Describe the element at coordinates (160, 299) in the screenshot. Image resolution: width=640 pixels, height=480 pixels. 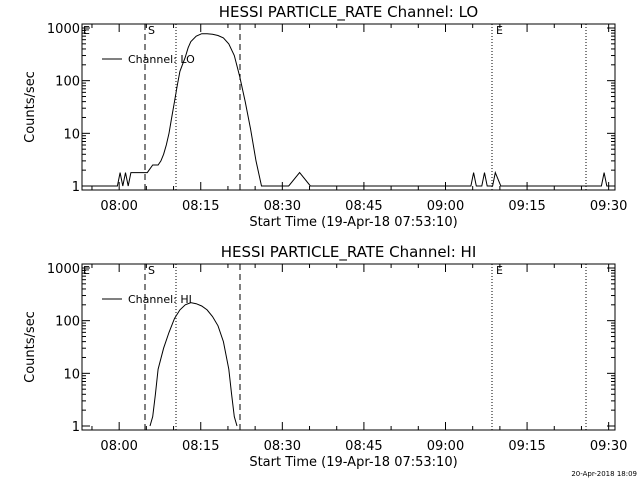
I see `legend-label: Channel: HI` at that location.